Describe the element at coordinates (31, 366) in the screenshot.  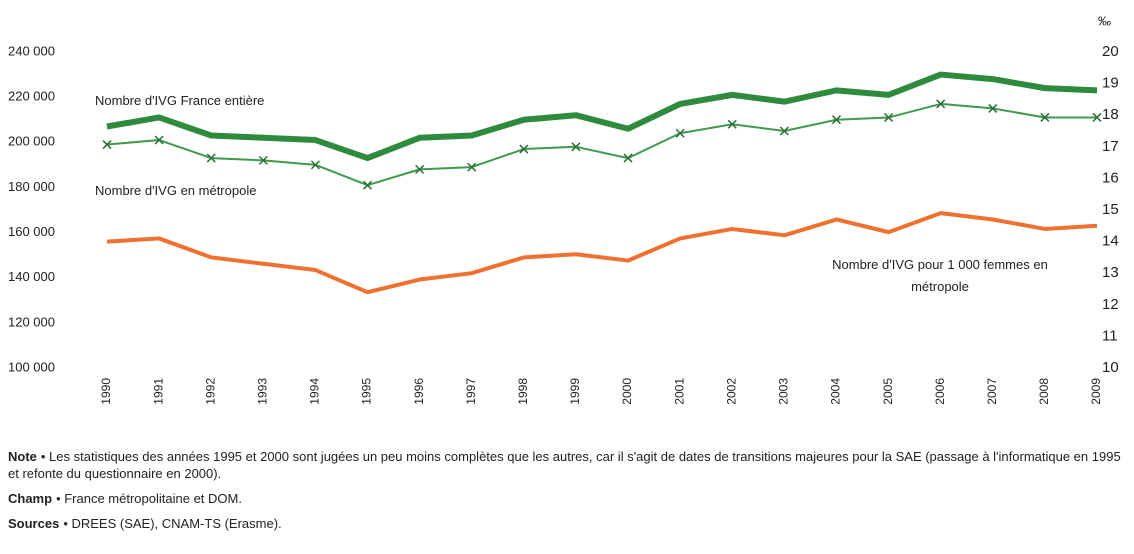
I see `y-tick-label: 100 000` at that location.